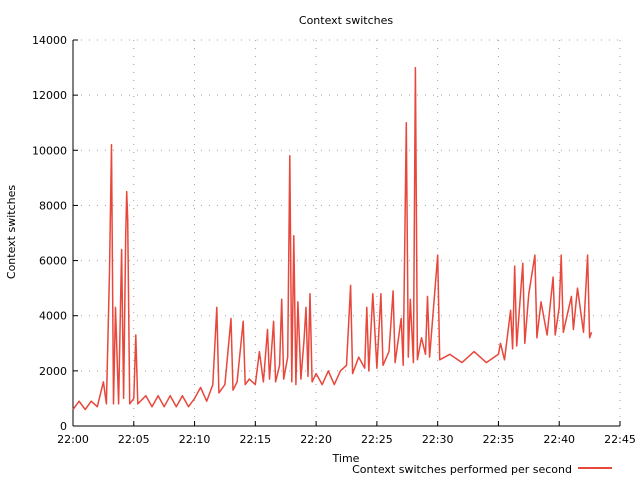  What do you see at coordinates (53, 205) in the screenshot?
I see `y-tick-label: 8000` at bounding box center [53, 205].